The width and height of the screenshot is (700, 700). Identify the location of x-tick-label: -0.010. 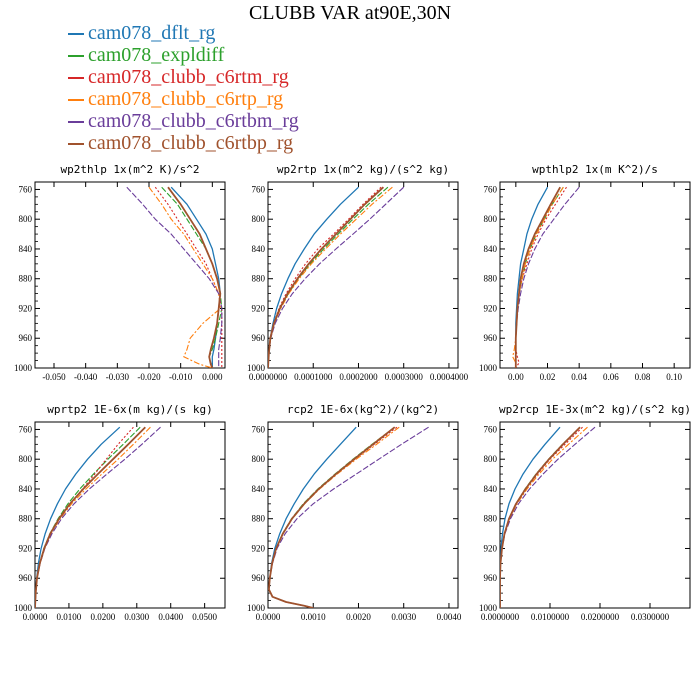
(181, 377).